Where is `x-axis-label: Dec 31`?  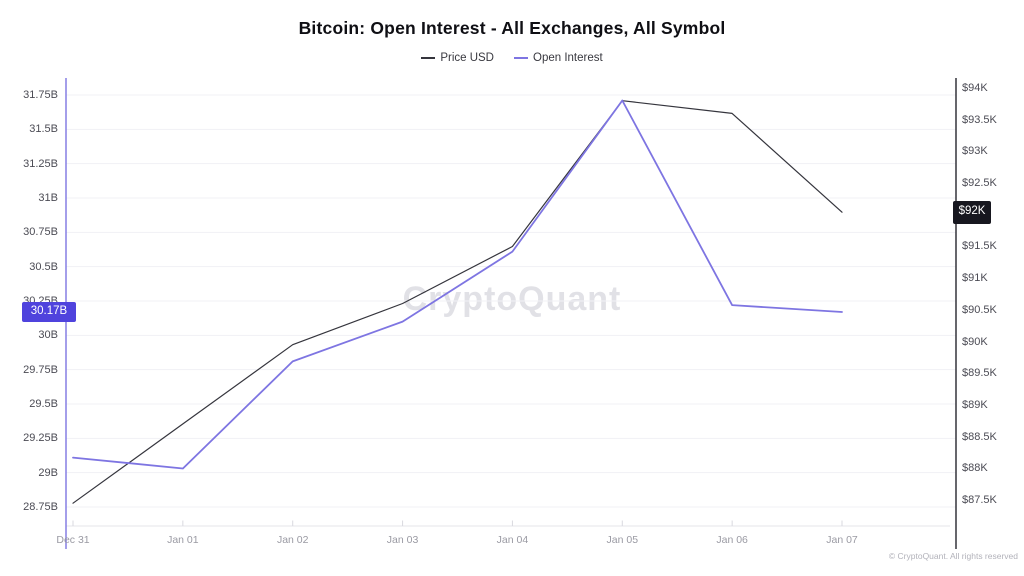 x-axis-label: Dec 31 is located at coordinates (73, 540).